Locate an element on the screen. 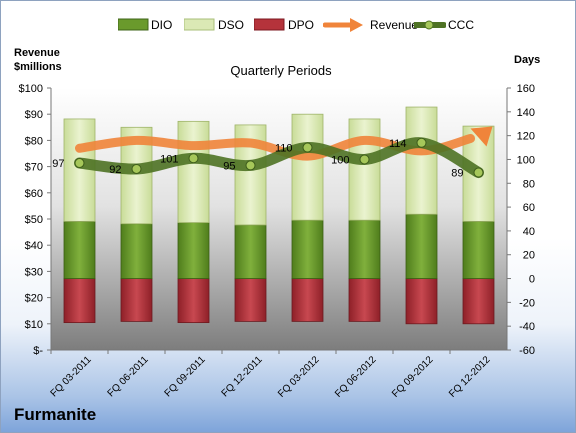 This screenshot has width=576, height=433. x-tick-label: FQ 09-2012 is located at coordinates (413, 377).